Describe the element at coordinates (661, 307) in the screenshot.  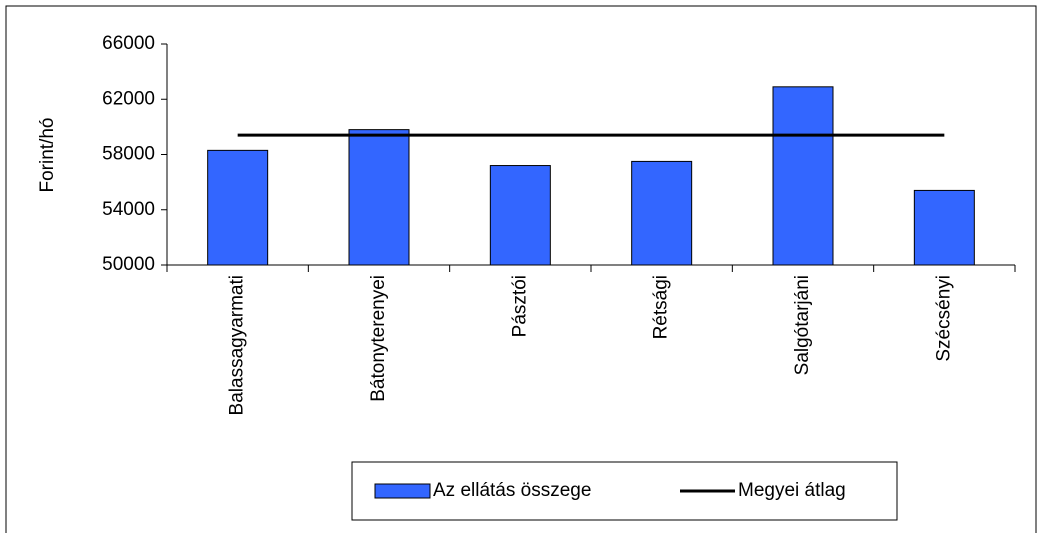
I see `x-tick-label: Rétsági` at that location.